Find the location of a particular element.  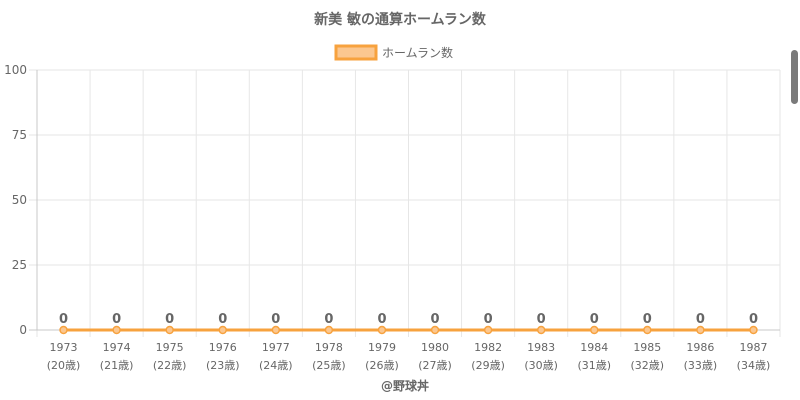

x-tick-sublabel: (31歳) is located at coordinates (594, 365).